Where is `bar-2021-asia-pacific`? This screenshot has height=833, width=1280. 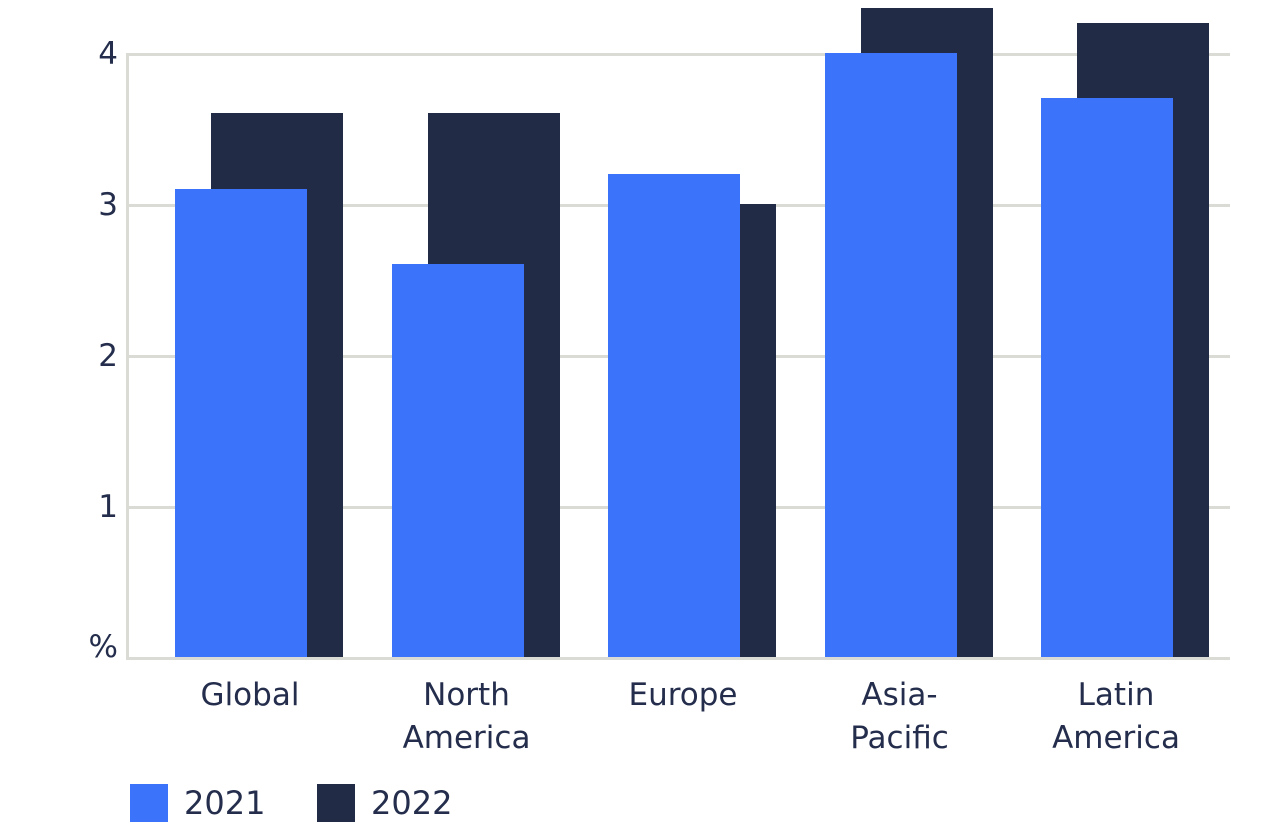 bar-2021-asia-pacific is located at coordinates (890, 355).